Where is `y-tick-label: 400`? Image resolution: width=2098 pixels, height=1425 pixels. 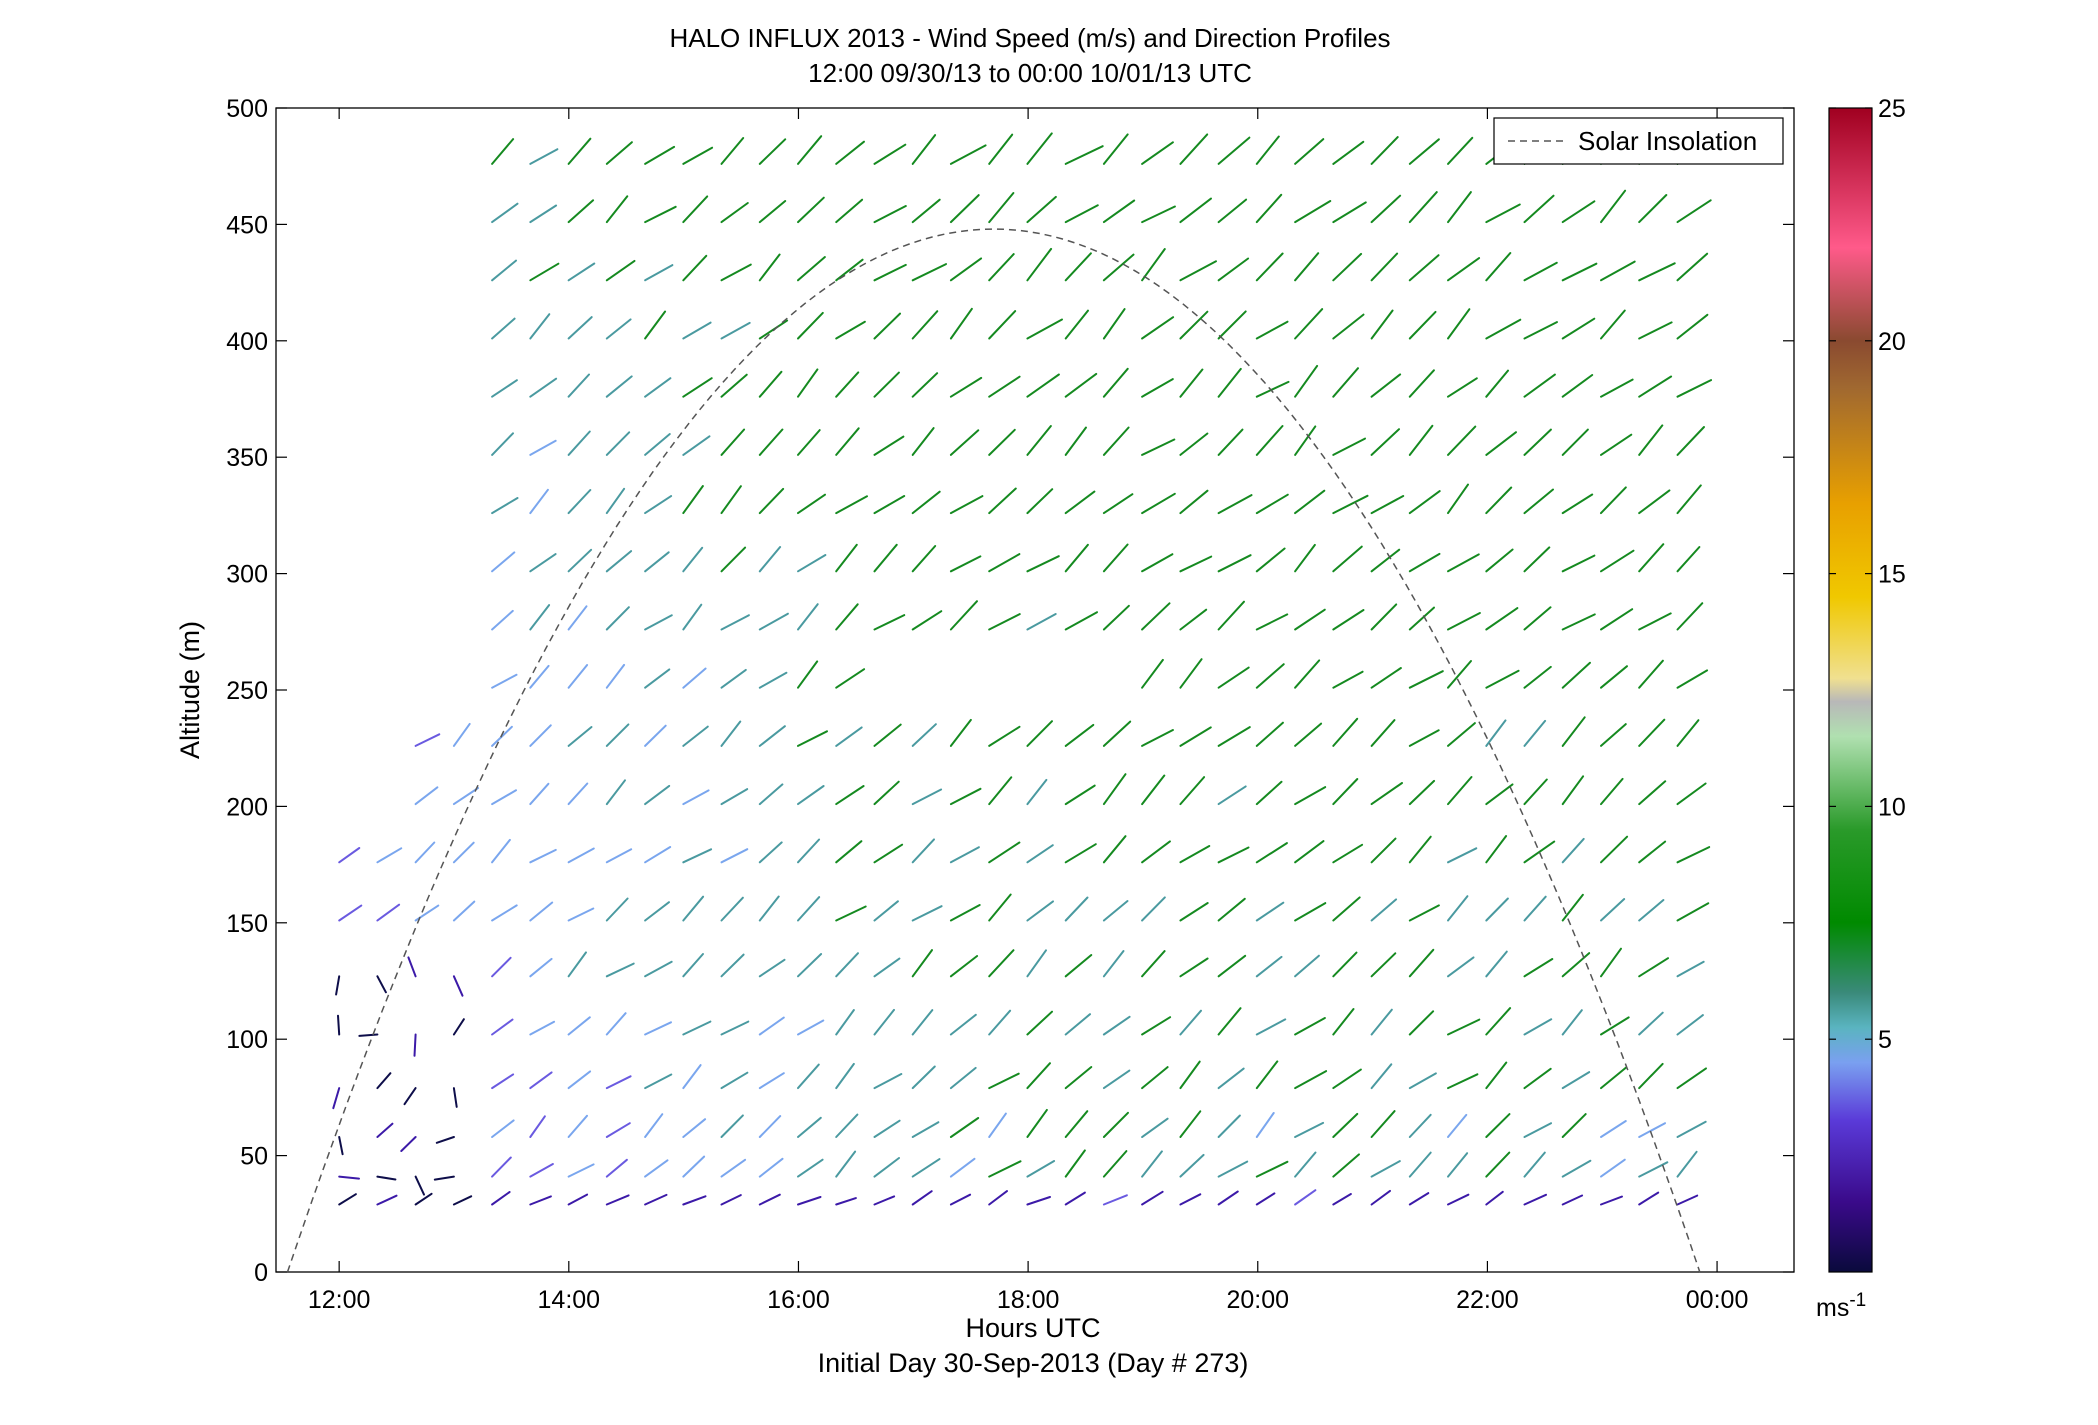
y-tick-label: 400 is located at coordinates (247, 342).